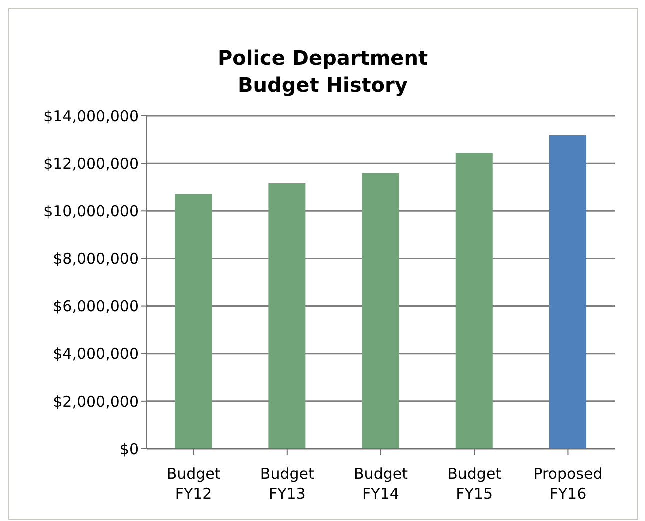 The width and height of the screenshot is (645, 521). I want to click on y-tick-label: $8,000,000, so click(96, 259).